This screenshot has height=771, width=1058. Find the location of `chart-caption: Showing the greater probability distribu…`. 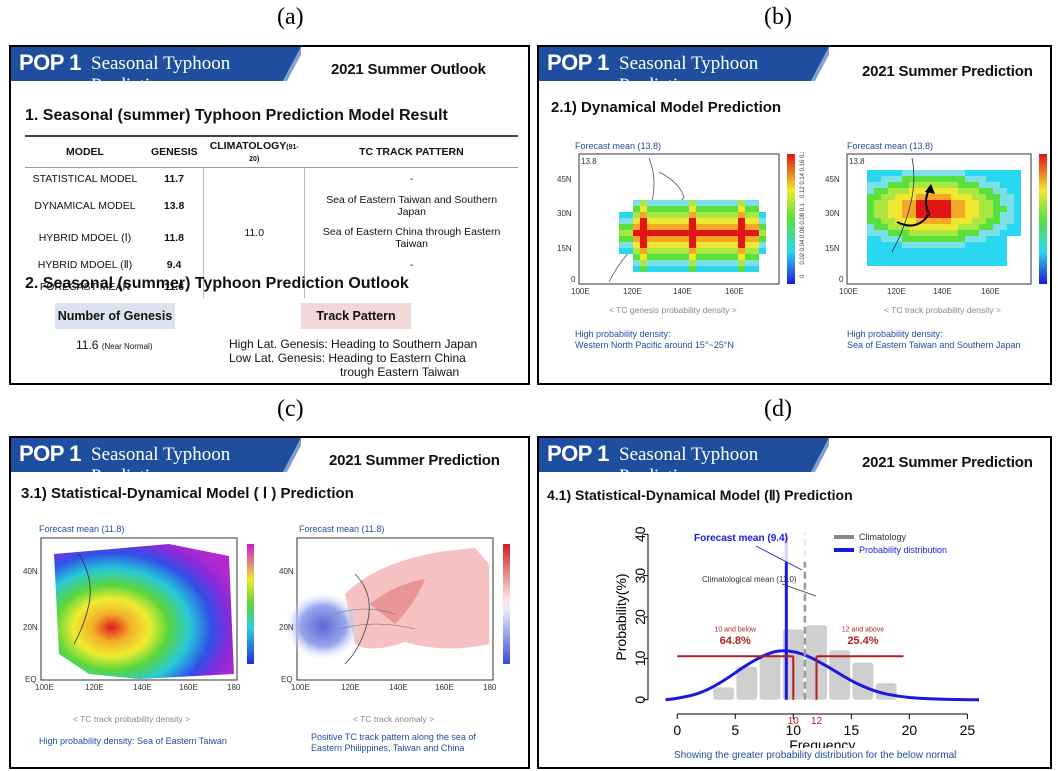

chart-caption: Showing the greater probability distribu… is located at coordinates (815, 755).